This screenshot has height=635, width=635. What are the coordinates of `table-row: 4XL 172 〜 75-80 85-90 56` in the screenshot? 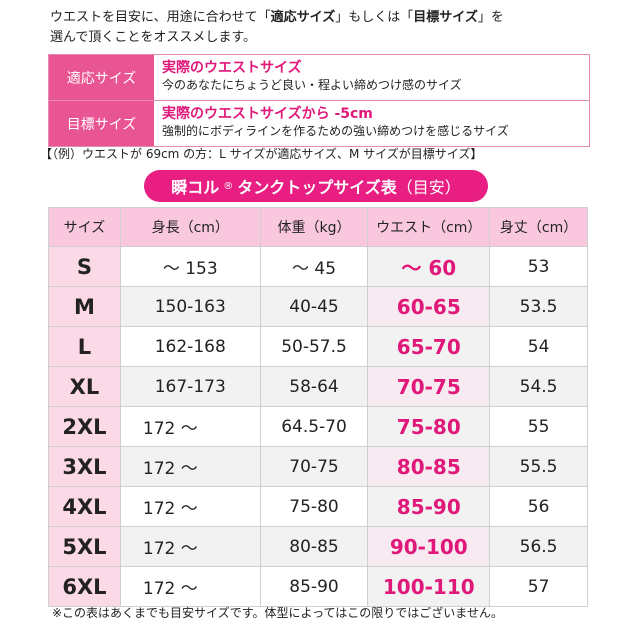 It's located at (318, 506).